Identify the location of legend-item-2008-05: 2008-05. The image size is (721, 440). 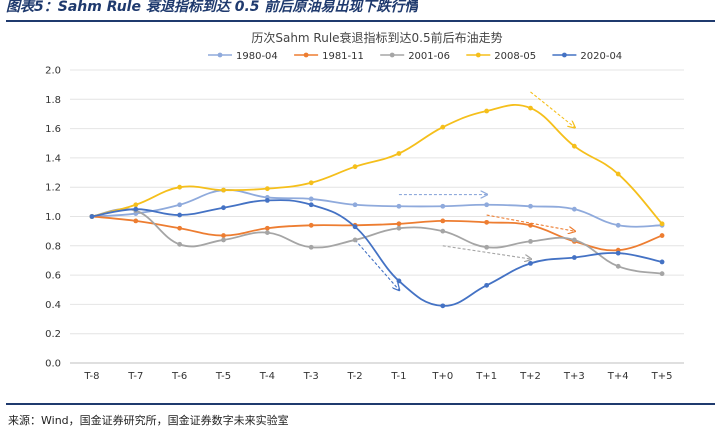
(501, 56).